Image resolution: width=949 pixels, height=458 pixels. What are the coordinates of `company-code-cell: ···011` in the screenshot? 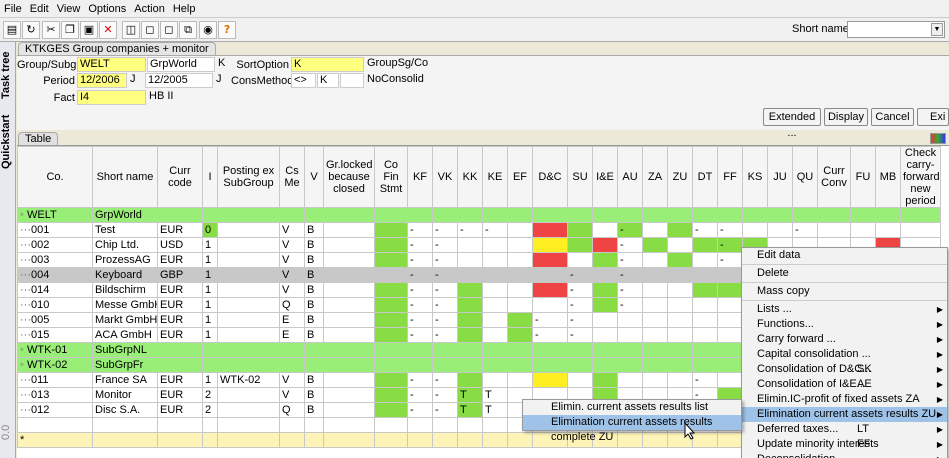 It's located at (55, 380).